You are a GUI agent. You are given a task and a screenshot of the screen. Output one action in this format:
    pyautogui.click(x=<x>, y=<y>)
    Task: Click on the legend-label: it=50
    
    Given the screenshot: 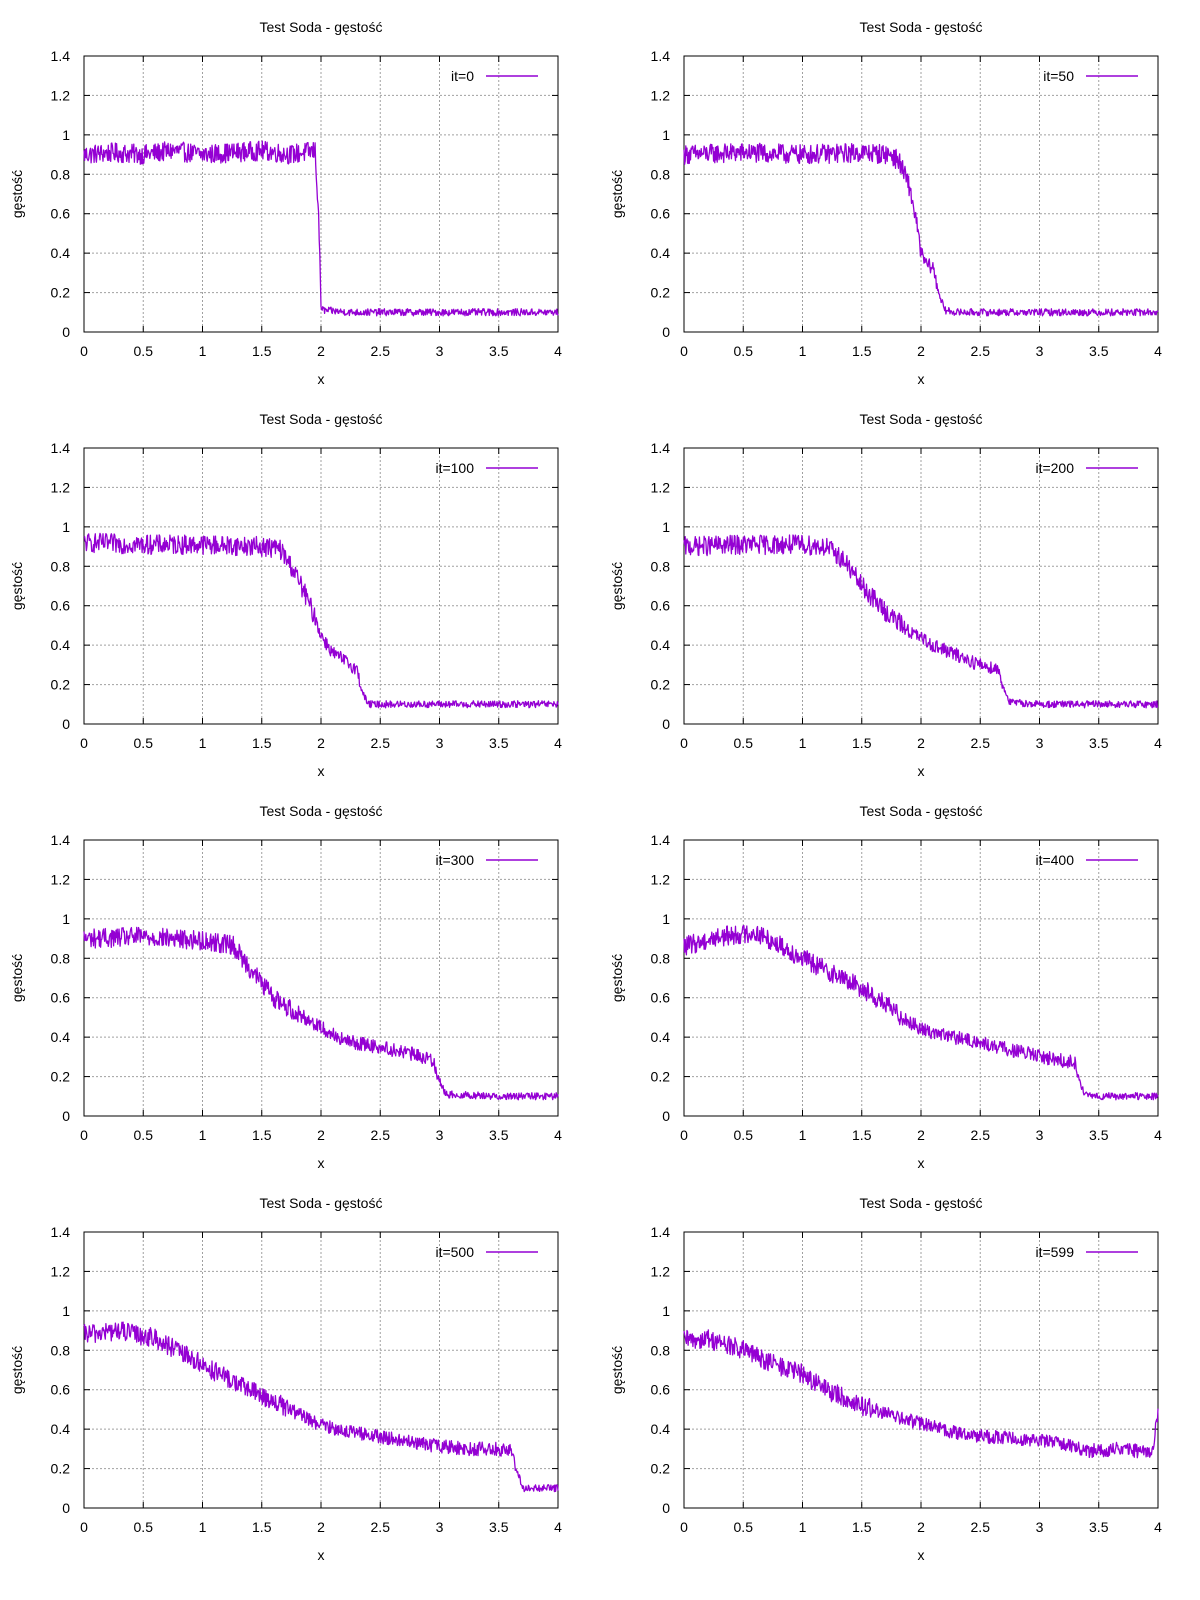 What is the action you would take?
    pyautogui.click(x=1058, y=76)
    